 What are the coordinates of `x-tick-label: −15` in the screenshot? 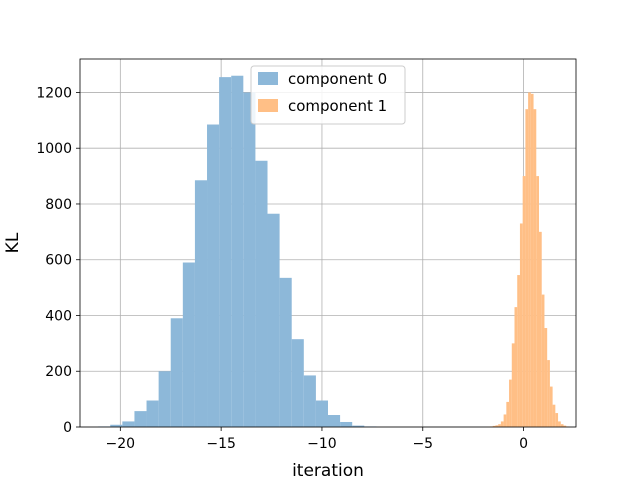 It's located at (221, 444).